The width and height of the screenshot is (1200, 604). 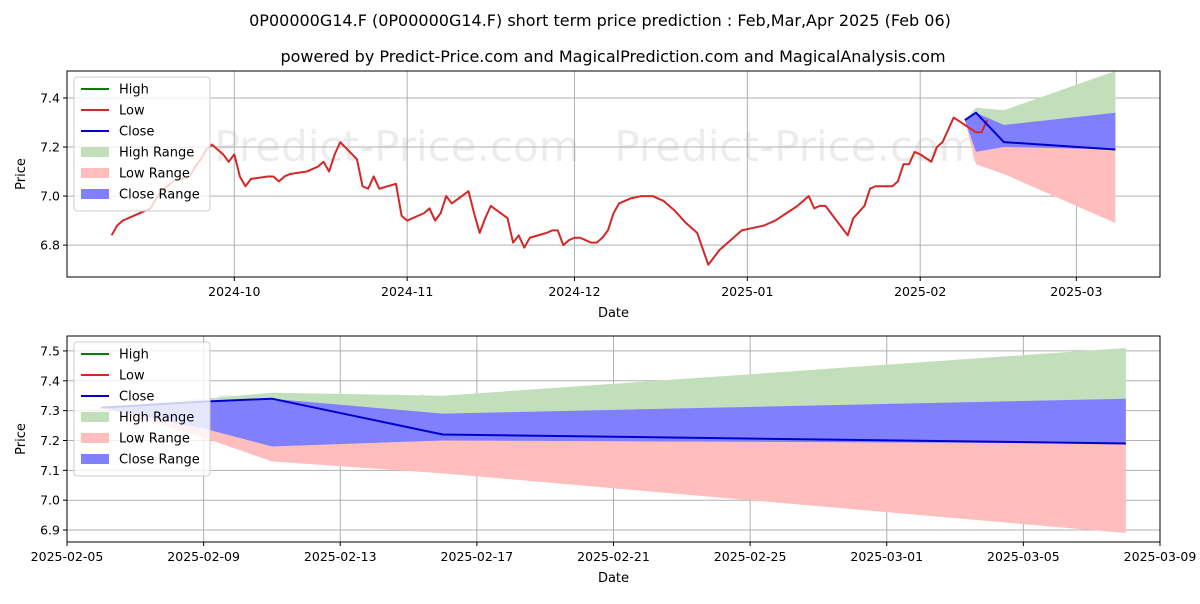 What do you see at coordinates (1160, 556) in the screenshot?
I see `x-tick-label: 2025-03-09` at bounding box center [1160, 556].